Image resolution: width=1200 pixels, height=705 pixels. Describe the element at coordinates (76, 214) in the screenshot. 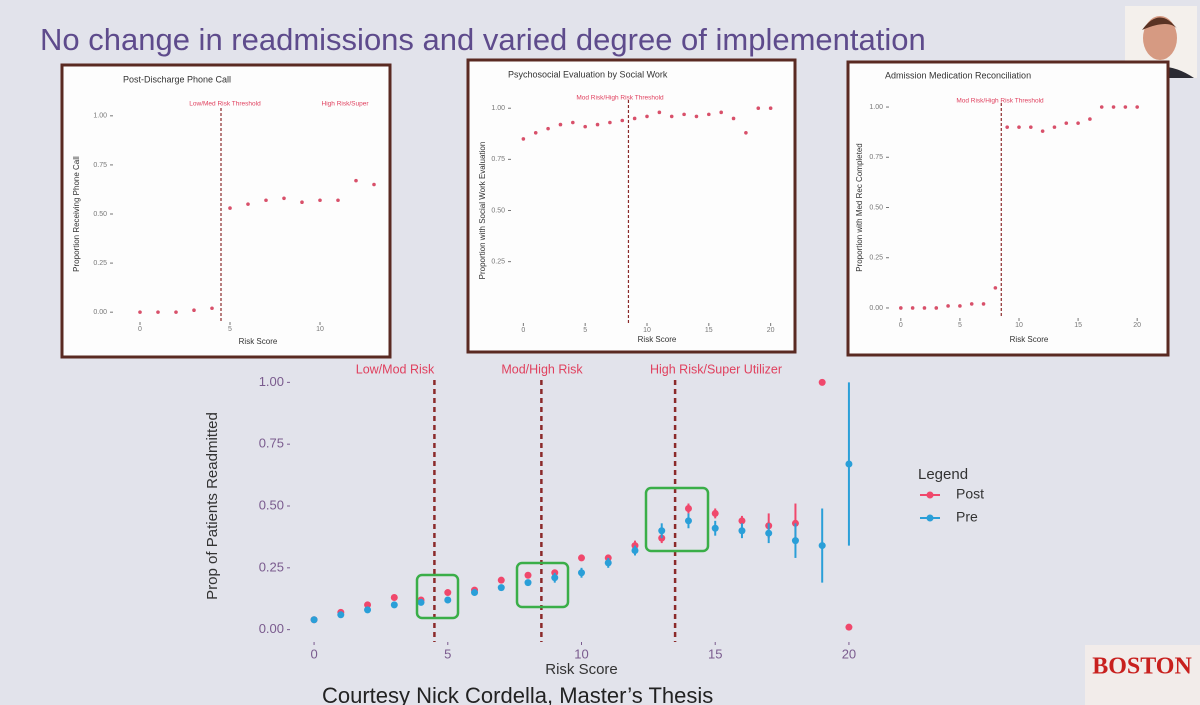

I see `y-axis-label: Proportion Receiving Phone Call` at that location.